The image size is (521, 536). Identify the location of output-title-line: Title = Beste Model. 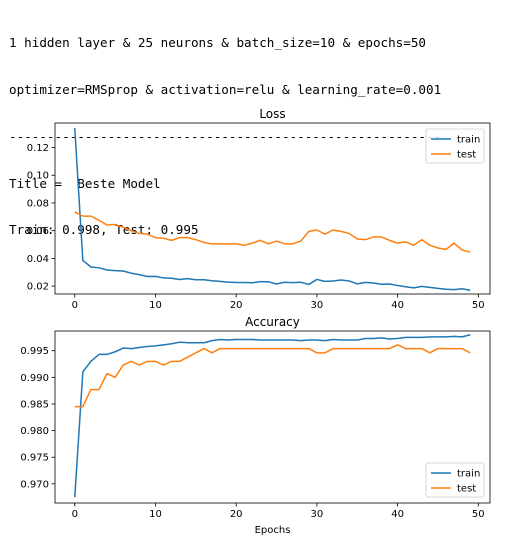
(85, 183).